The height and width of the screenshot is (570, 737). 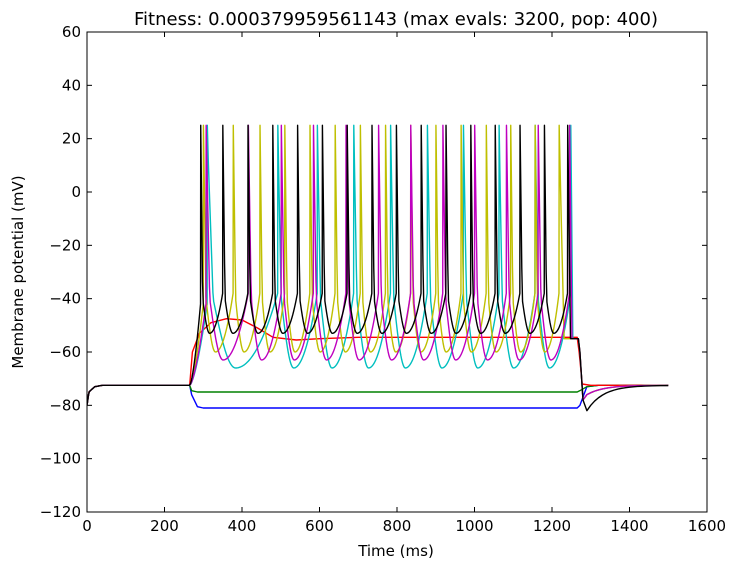 What do you see at coordinates (707, 526) in the screenshot?
I see `x-tick-label: 1600` at bounding box center [707, 526].